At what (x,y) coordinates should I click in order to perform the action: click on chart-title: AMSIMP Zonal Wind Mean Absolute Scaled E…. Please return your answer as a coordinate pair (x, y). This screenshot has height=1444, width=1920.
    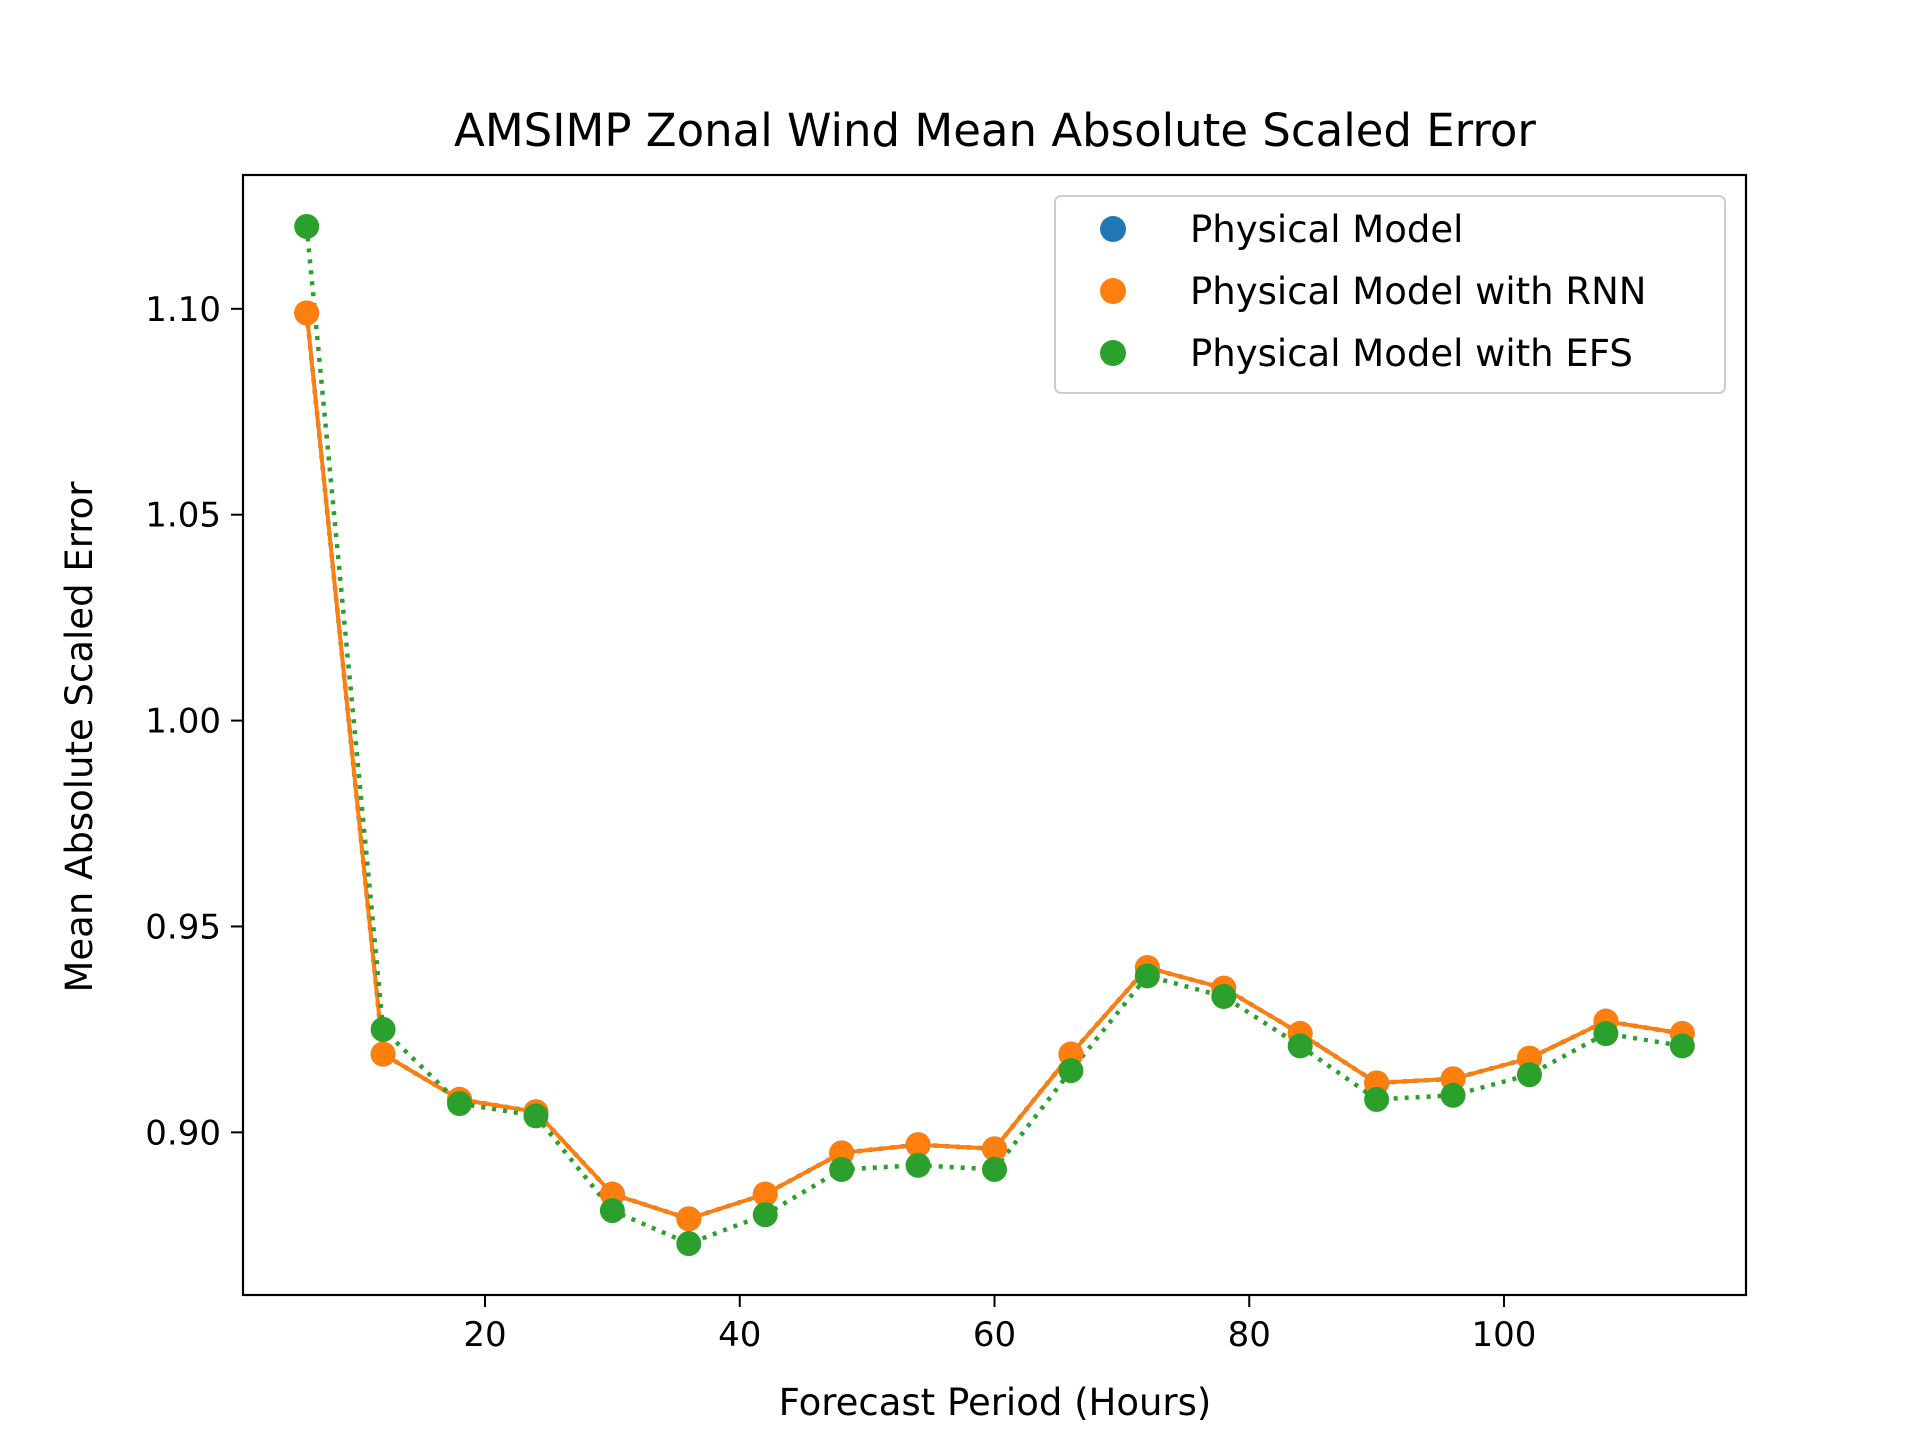
    Looking at the image, I should click on (995, 130).